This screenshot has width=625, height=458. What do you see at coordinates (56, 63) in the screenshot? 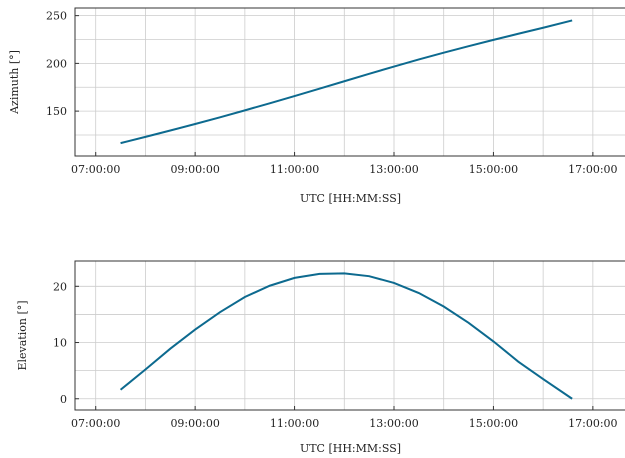
I see `azimuth-y-tick-label: 200` at bounding box center [56, 63].